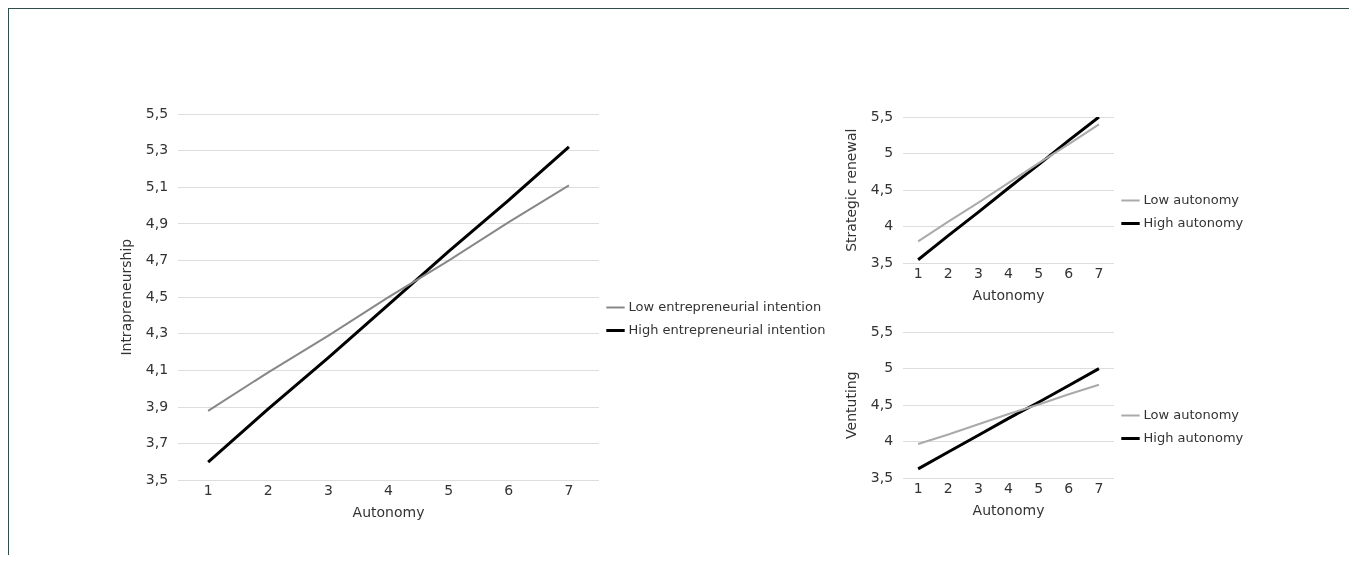 This screenshot has height=562, width=1358. I want to click on y-axis-title: Strategic renewal, so click(851, 190).